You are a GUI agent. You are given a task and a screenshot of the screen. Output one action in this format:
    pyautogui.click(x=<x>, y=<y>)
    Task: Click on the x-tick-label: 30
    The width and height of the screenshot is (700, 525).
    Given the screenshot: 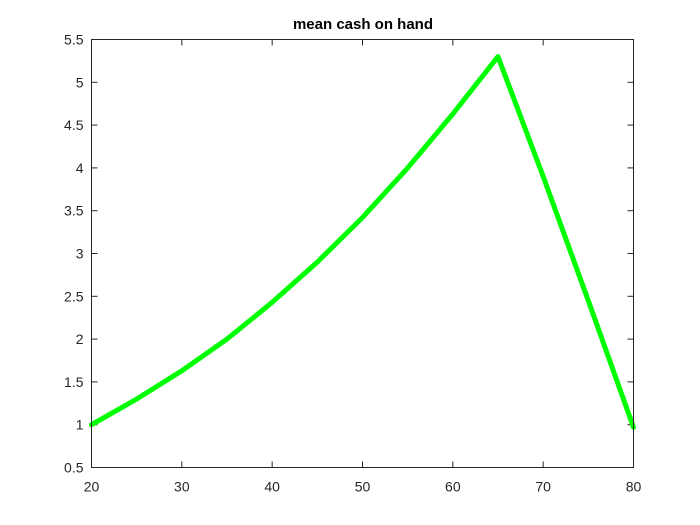 What is the action you would take?
    pyautogui.click(x=182, y=487)
    